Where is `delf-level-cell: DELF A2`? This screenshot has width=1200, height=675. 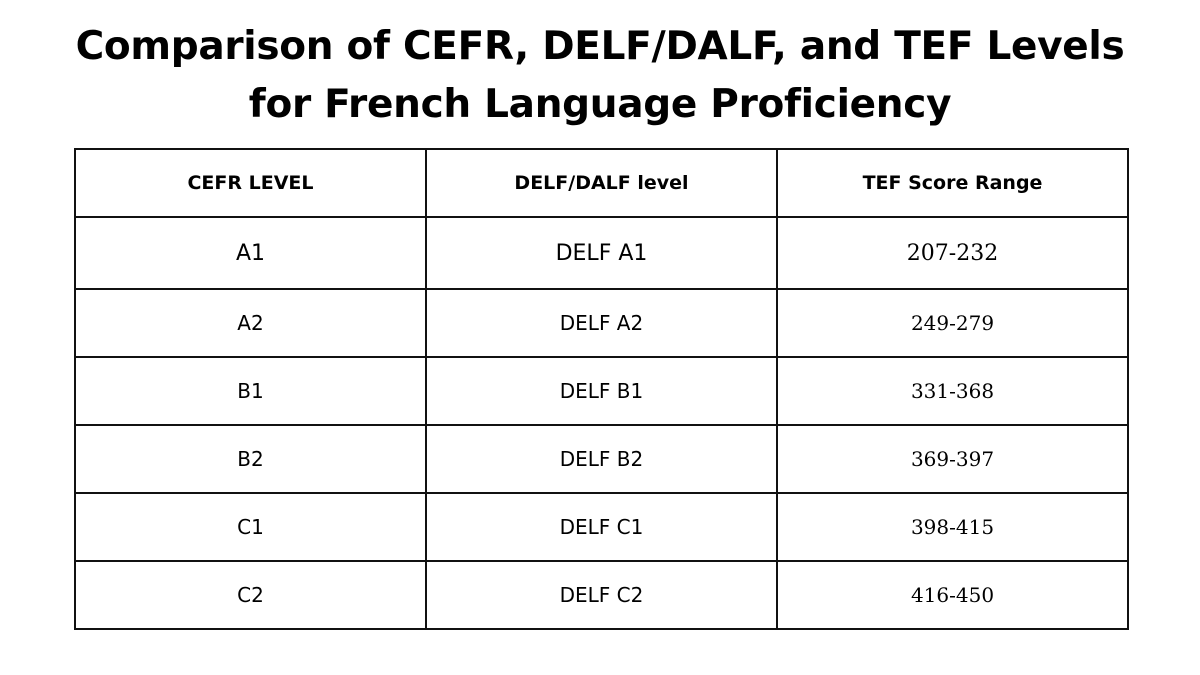 delf-level-cell: DELF A2 is located at coordinates (601, 323).